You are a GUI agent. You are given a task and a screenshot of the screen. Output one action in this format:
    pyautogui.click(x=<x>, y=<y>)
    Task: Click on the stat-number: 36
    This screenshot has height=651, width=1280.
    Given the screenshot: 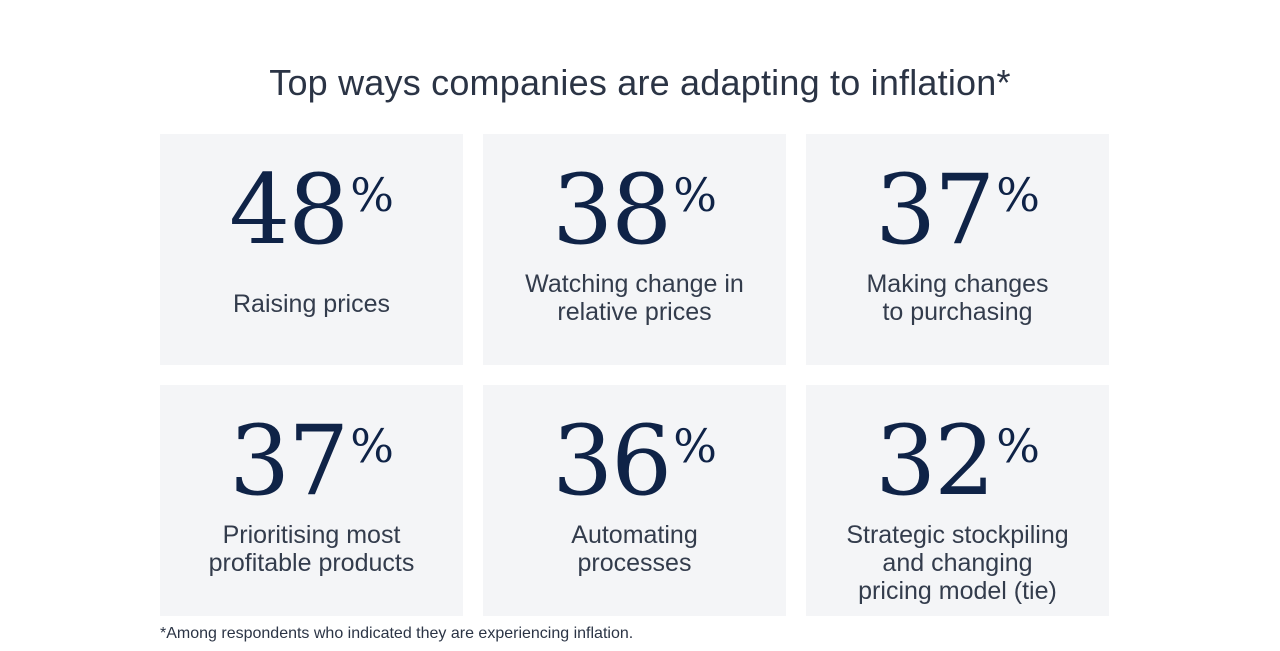 What is the action you would take?
    pyautogui.click(x=612, y=461)
    